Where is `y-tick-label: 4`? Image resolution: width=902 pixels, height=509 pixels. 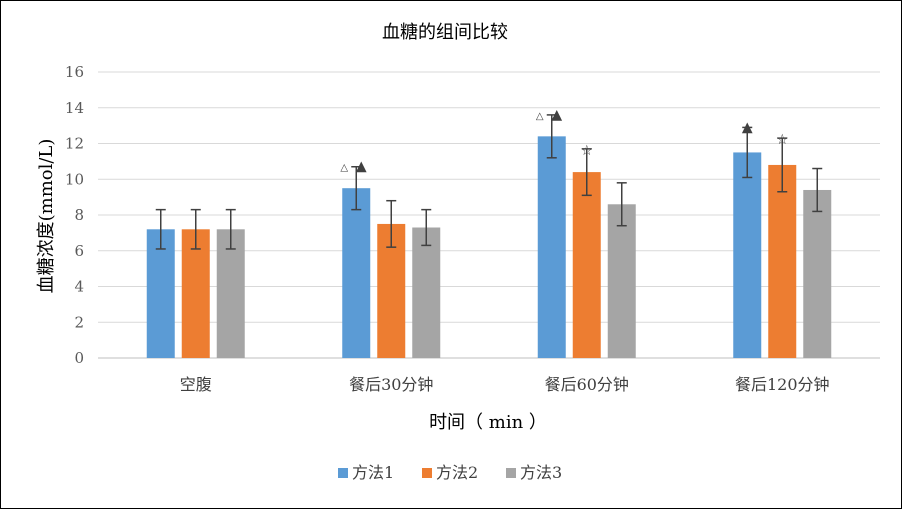
y-tick-label: 4 is located at coordinates (79, 287).